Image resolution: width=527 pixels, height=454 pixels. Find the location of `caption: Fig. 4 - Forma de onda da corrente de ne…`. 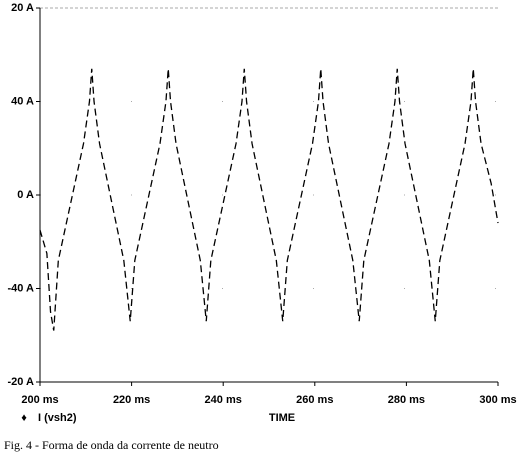

caption: Fig. 4 - Forma de onda da corrente de ne… is located at coordinates (111, 445).